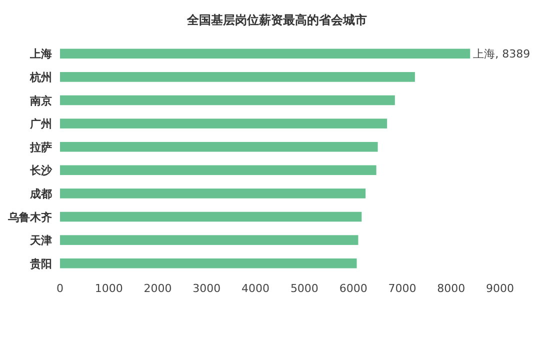 The width and height of the screenshot is (554, 339). I want to click on x-tick-label: 8000, so click(451, 288).